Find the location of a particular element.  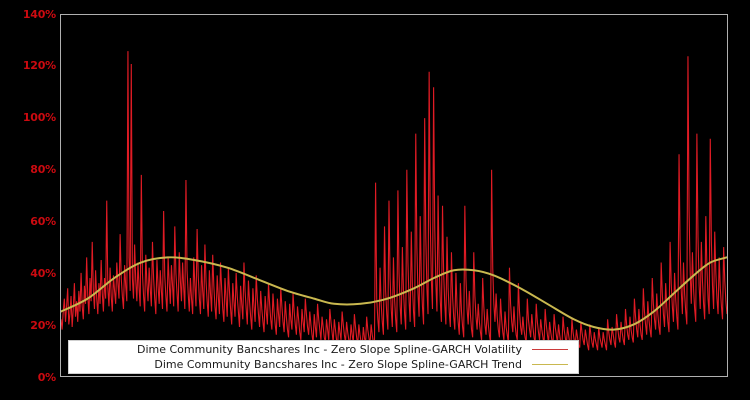

legend-swatch-trend-icon is located at coordinates (550, 364).